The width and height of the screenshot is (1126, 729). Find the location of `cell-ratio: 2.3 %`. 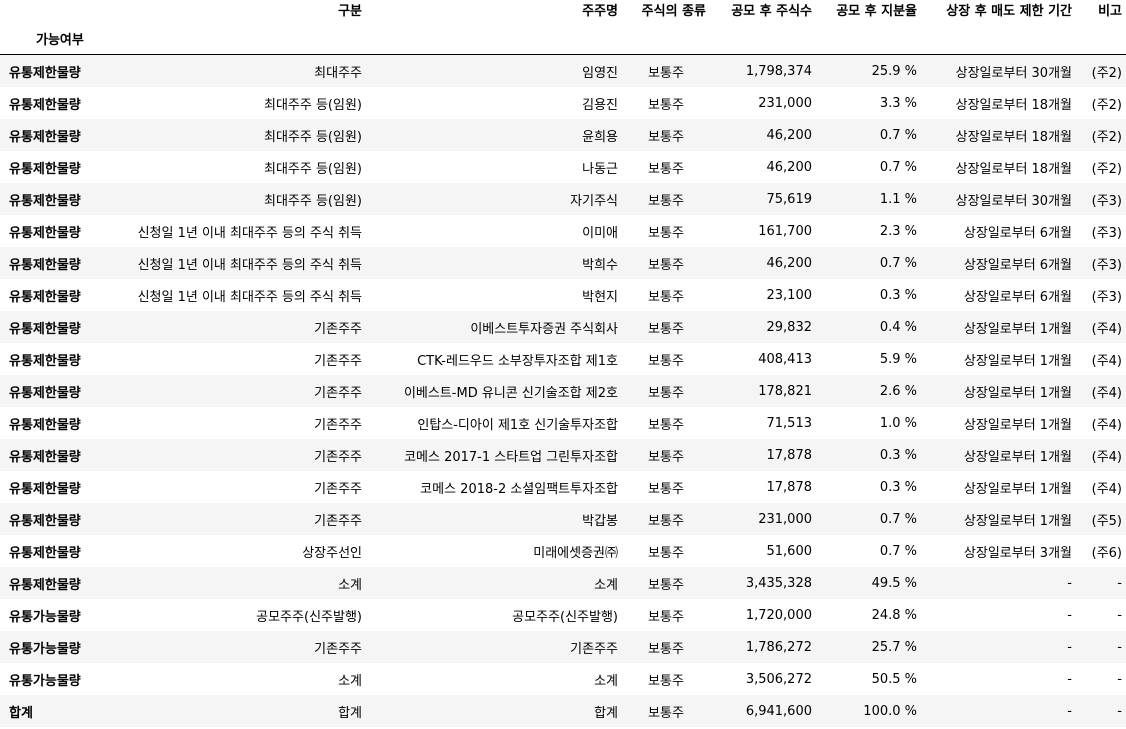

cell-ratio: 2.3 % is located at coordinates (898, 231).